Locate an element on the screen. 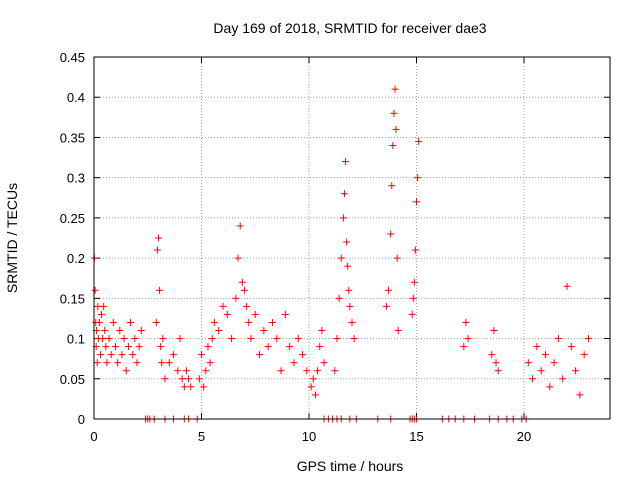  x-tick-label: 15 is located at coordinates (416, 436).